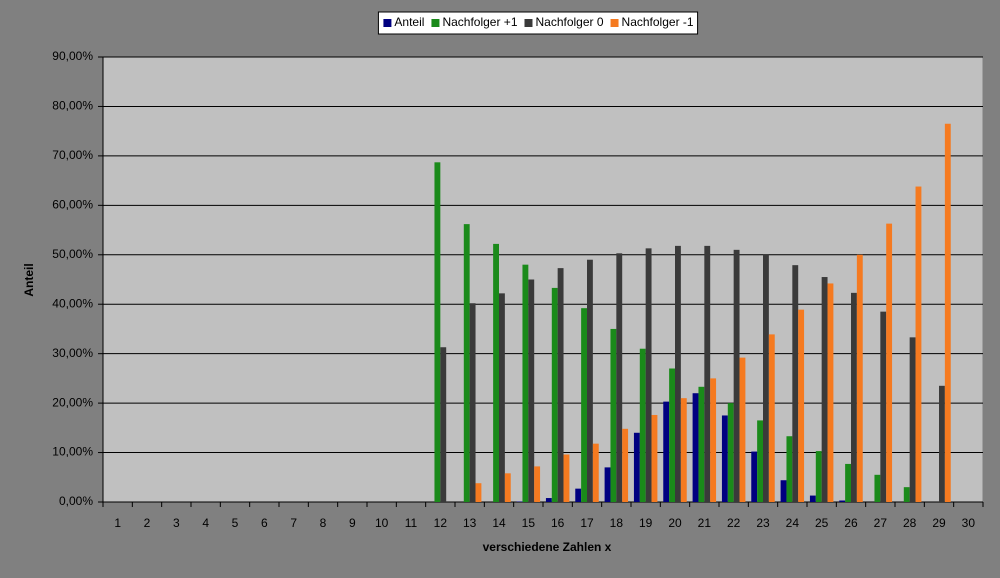  I want to click on y-tick-label: 70,00%, so click(72, 155).